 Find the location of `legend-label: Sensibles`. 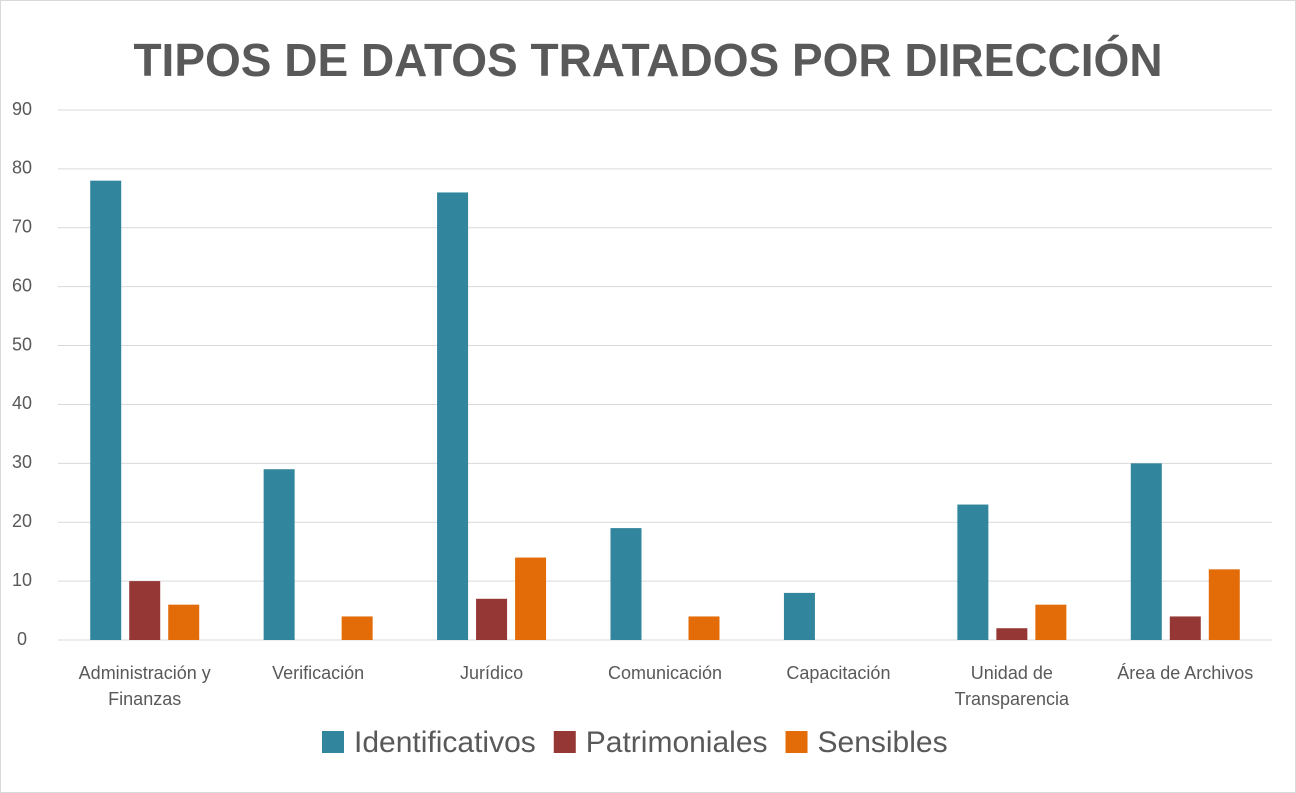

legend-label: Sensibles is located at coordinates (883, 742).